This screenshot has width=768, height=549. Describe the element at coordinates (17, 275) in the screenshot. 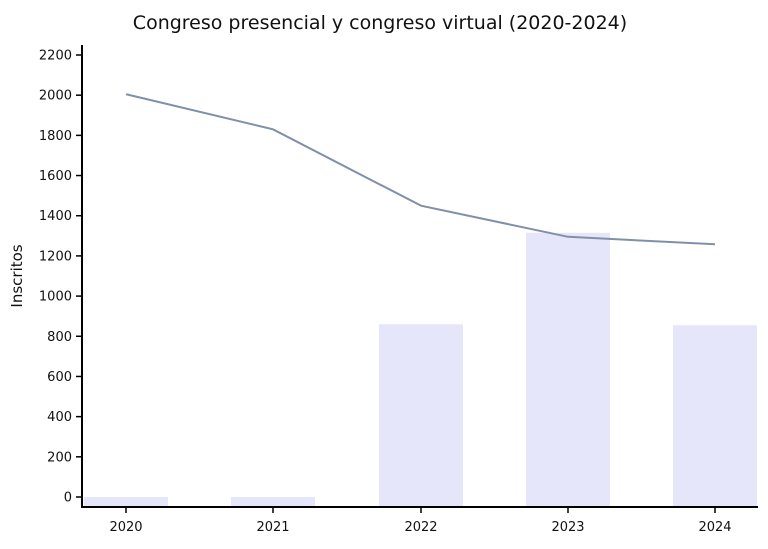

I see `y-axis-label: Inscritos` at that location.